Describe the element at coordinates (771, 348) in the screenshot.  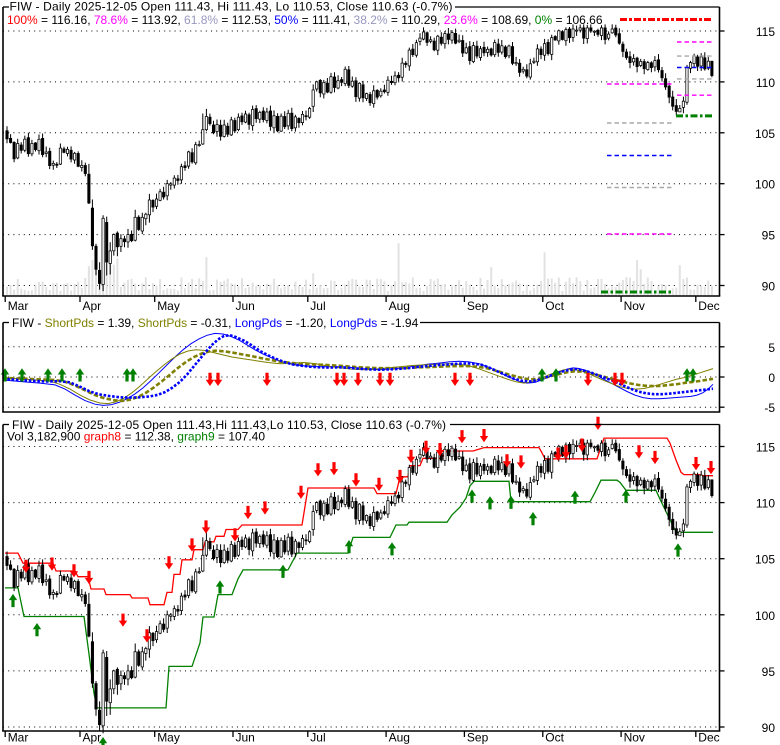
I see `svg-text: 5` at that location.